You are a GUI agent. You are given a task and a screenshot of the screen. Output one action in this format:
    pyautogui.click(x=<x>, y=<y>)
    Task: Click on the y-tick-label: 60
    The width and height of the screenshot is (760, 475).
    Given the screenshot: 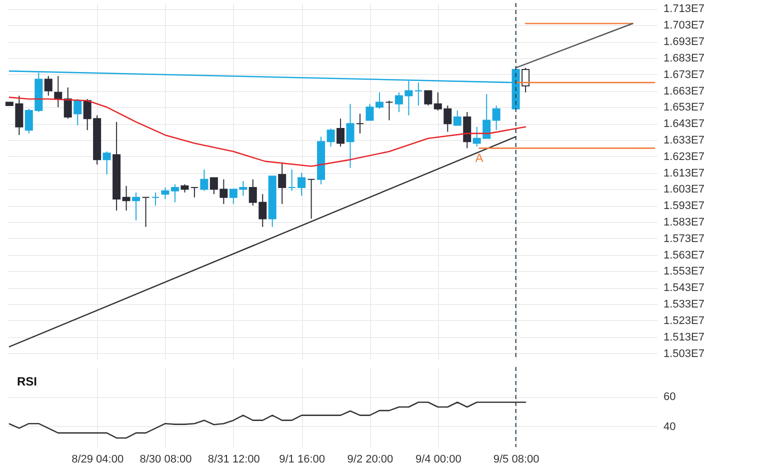 What is the action you would take?
    pyautogui.click(x=670, y=397)
    